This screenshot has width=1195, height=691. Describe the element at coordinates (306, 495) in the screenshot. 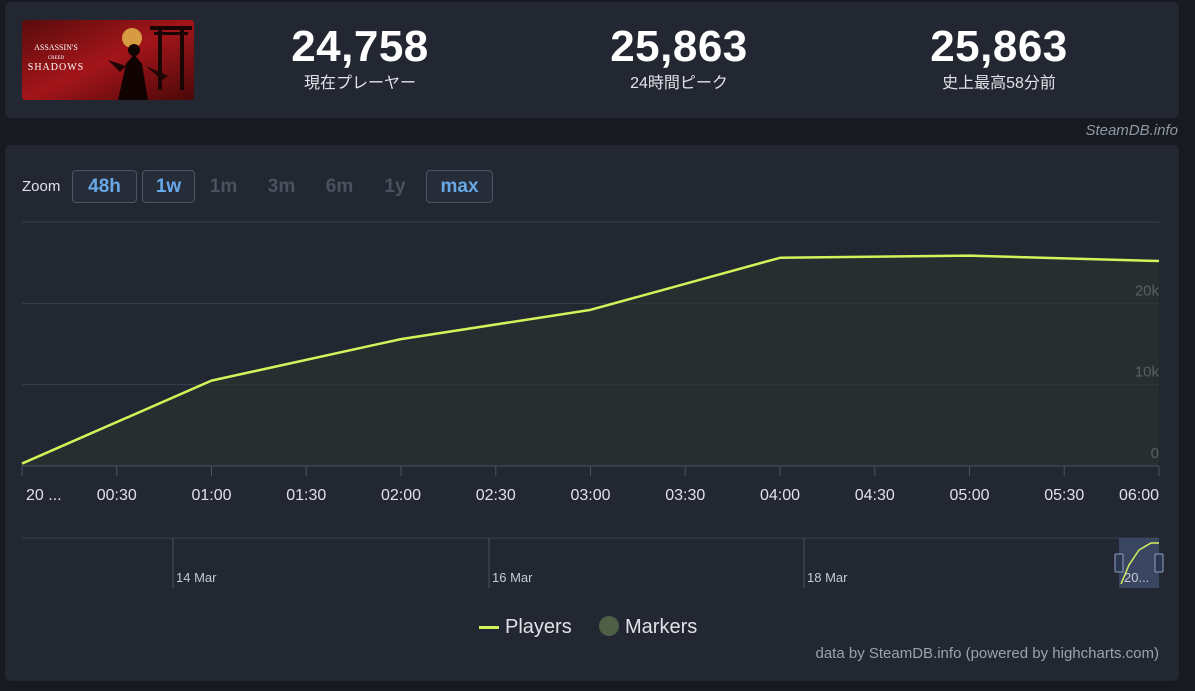

I see `x-tick-label: 01:30` at that location.